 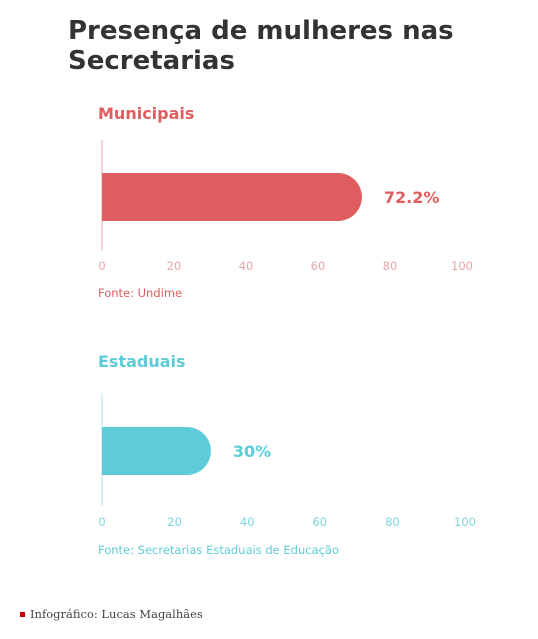 What do you see at coordinates (142, 361) in the screenshot?
I see `chart-title-estaduais: Estaduais` at bounding box center [142, 361].